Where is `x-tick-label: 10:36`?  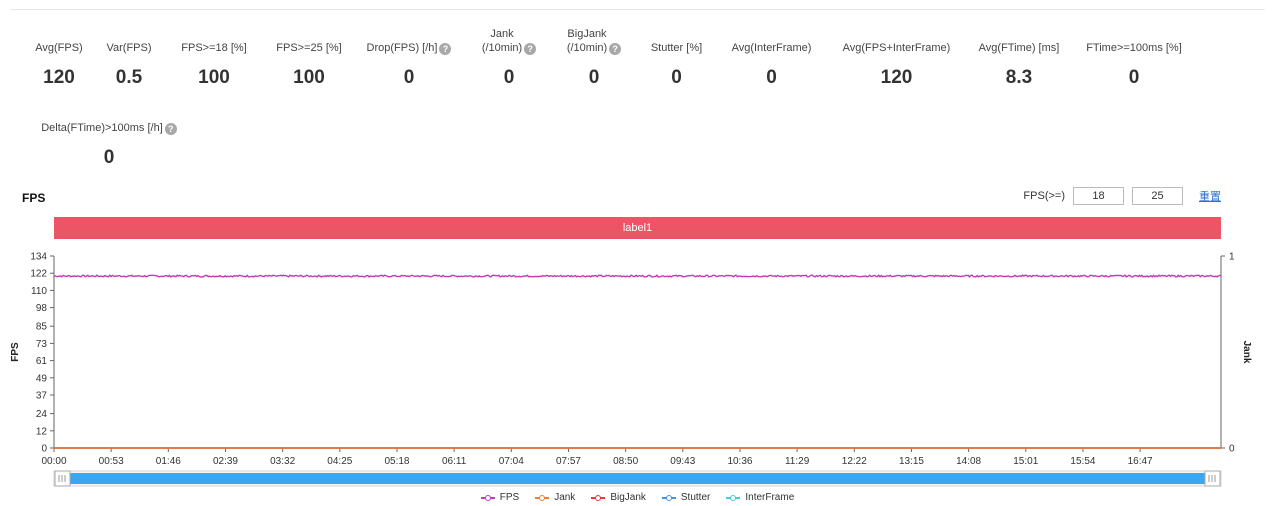
x-tick-label: 10:36 is located at coordinates (739, 461).